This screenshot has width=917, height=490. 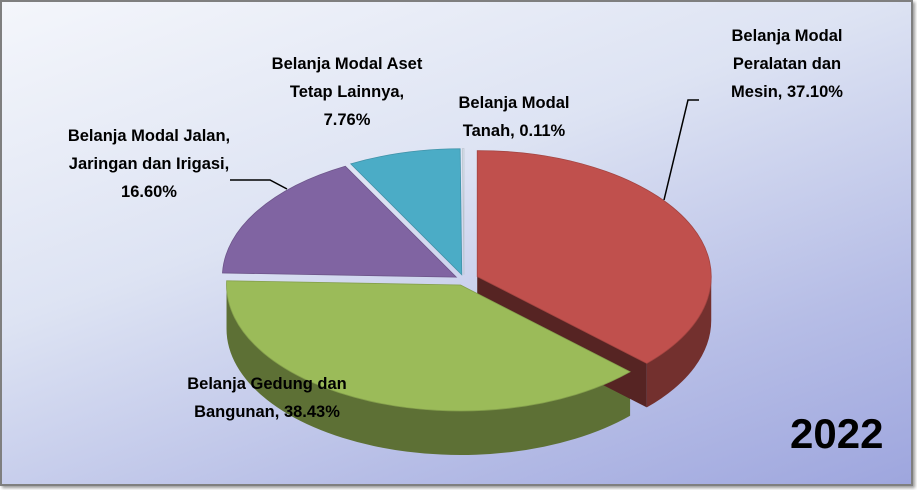 I want to click on label-value: 16.60%, so click(x=149, y=192).